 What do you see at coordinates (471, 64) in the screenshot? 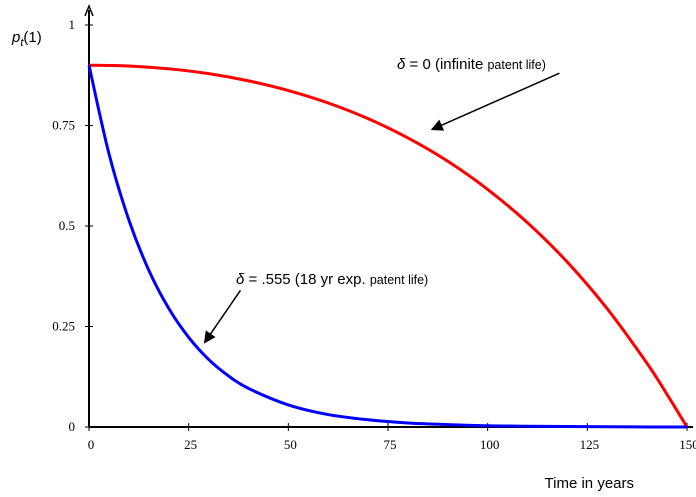
I see `annotation-label: δ = 0 (infinite patent life)` at bounding box center [471, 64].